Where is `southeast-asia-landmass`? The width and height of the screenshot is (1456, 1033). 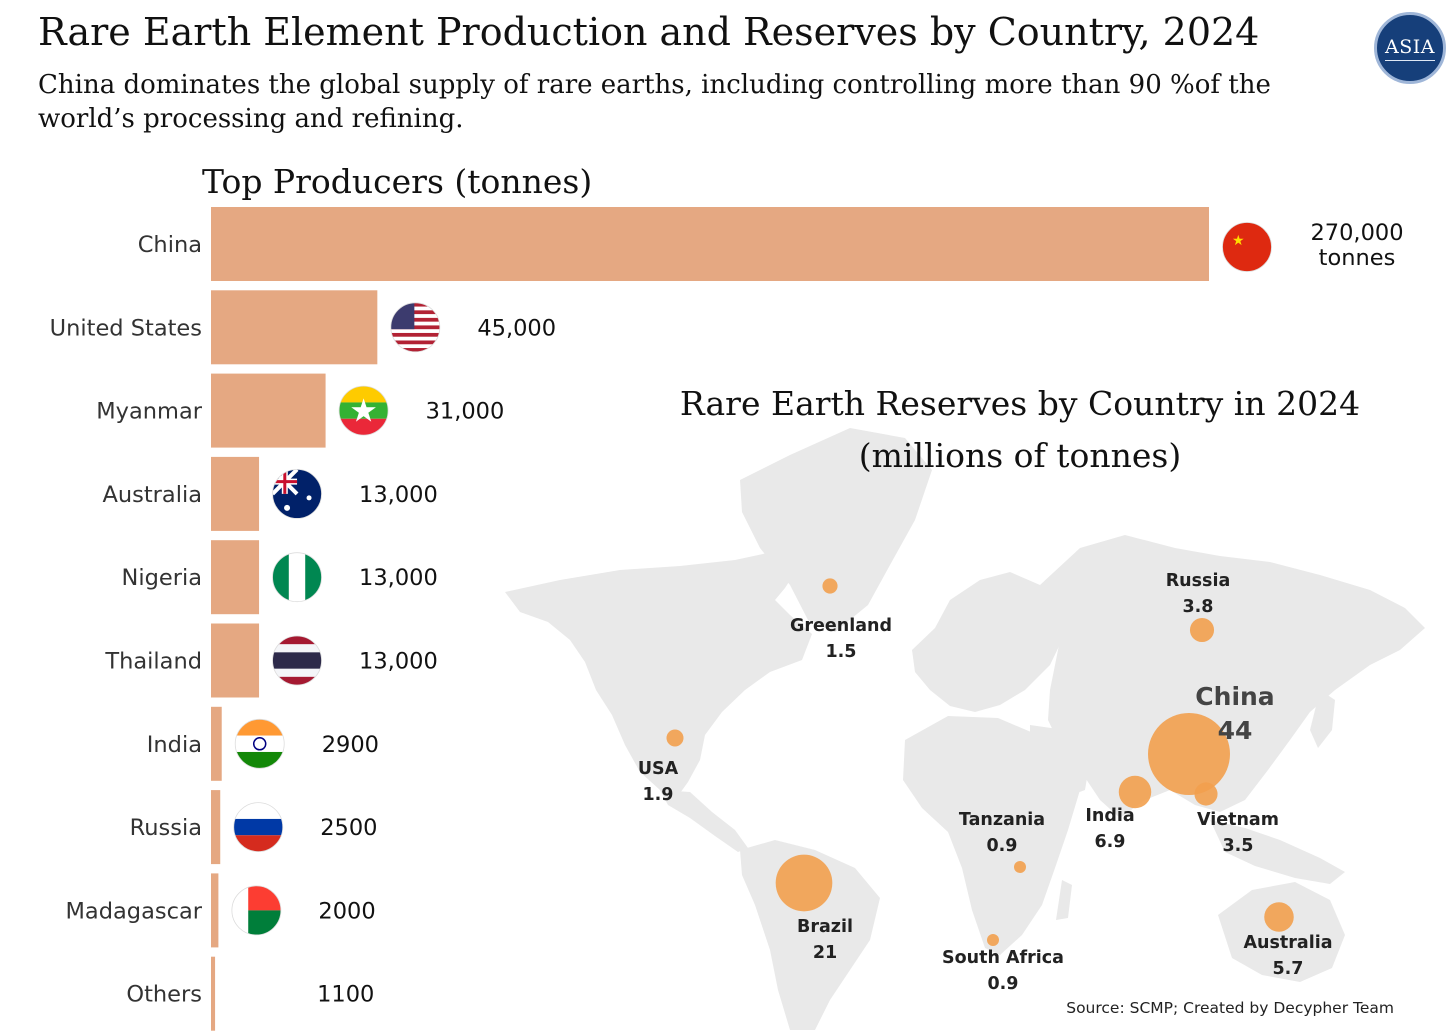 southeast-asia-landmass is located at coordinates (1277, 852).